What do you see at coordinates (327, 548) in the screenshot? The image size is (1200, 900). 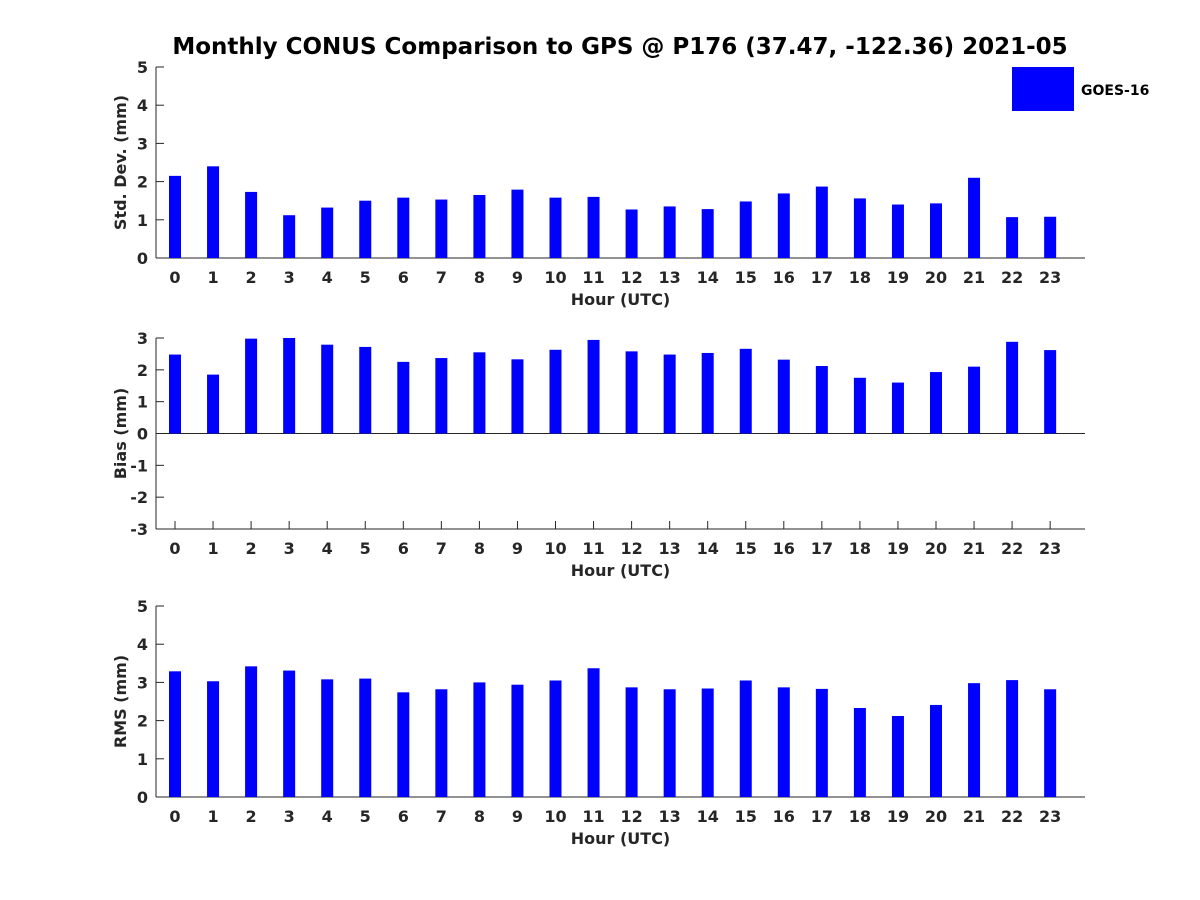 I see `bias-x-tick-label: 4` at bounding box center [327, 548].